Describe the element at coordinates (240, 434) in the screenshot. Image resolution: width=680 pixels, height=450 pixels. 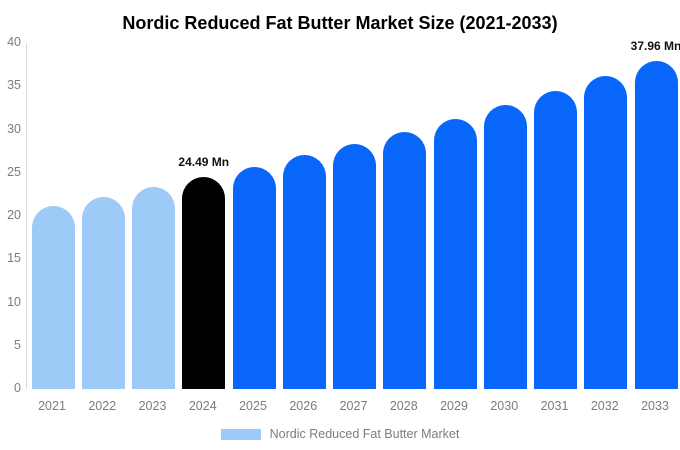
I see `legend-swatch` at that location.